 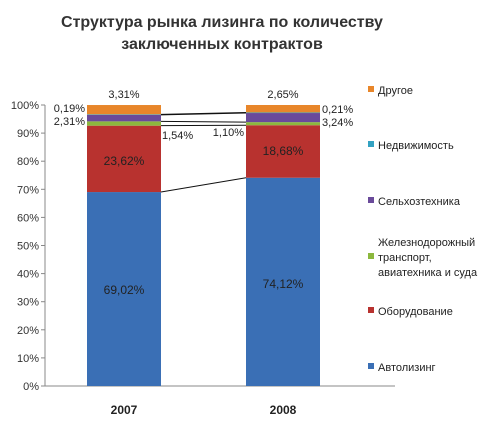 What do you see at coordinates (123, 95) in the screenshot?
I see `data-label: 3,31%` at bounding box center [123, 95].